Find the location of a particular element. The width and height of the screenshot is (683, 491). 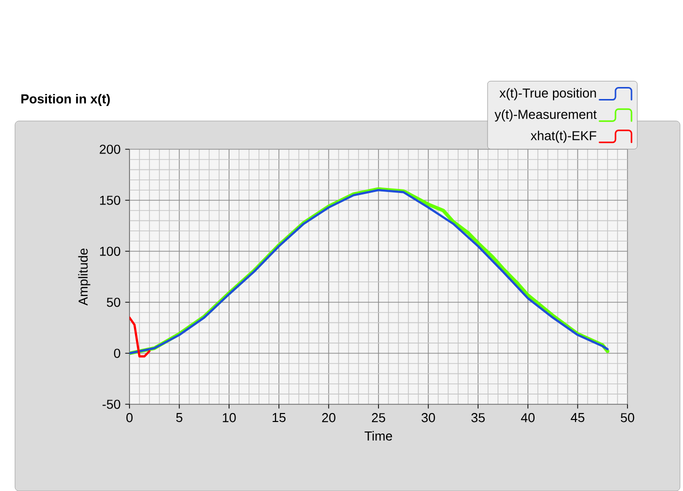

x-tick-label: 5 is located at coordinates (179, 417).